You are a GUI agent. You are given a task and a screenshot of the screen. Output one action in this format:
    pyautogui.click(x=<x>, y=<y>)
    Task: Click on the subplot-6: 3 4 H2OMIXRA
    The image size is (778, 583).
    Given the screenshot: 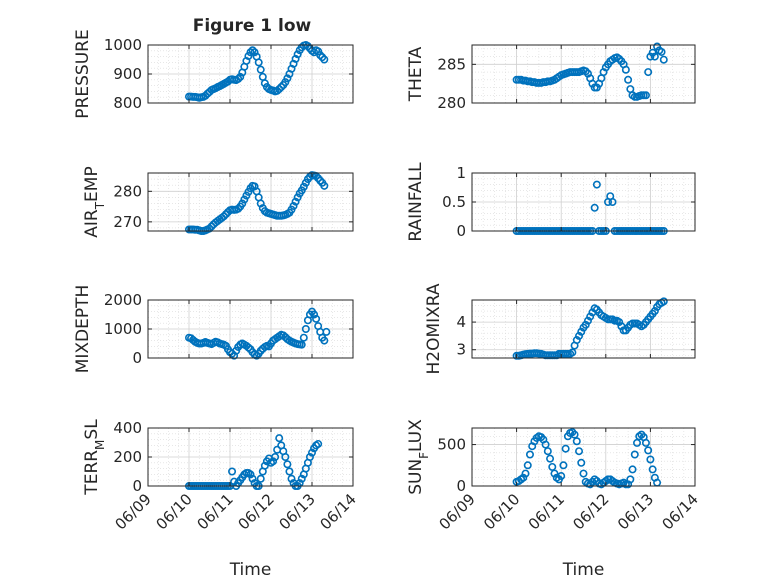 What is the action you would take?
    pyautogui.click(x=560, y=329)
    